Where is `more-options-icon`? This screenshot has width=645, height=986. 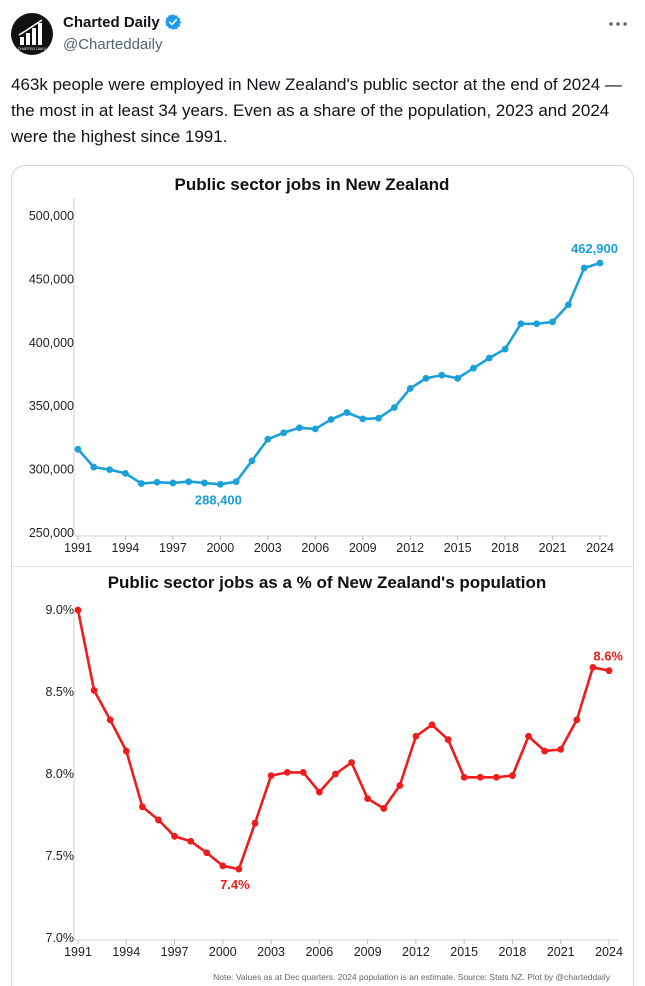
more-options-icon is located at coordinates (618, 21).